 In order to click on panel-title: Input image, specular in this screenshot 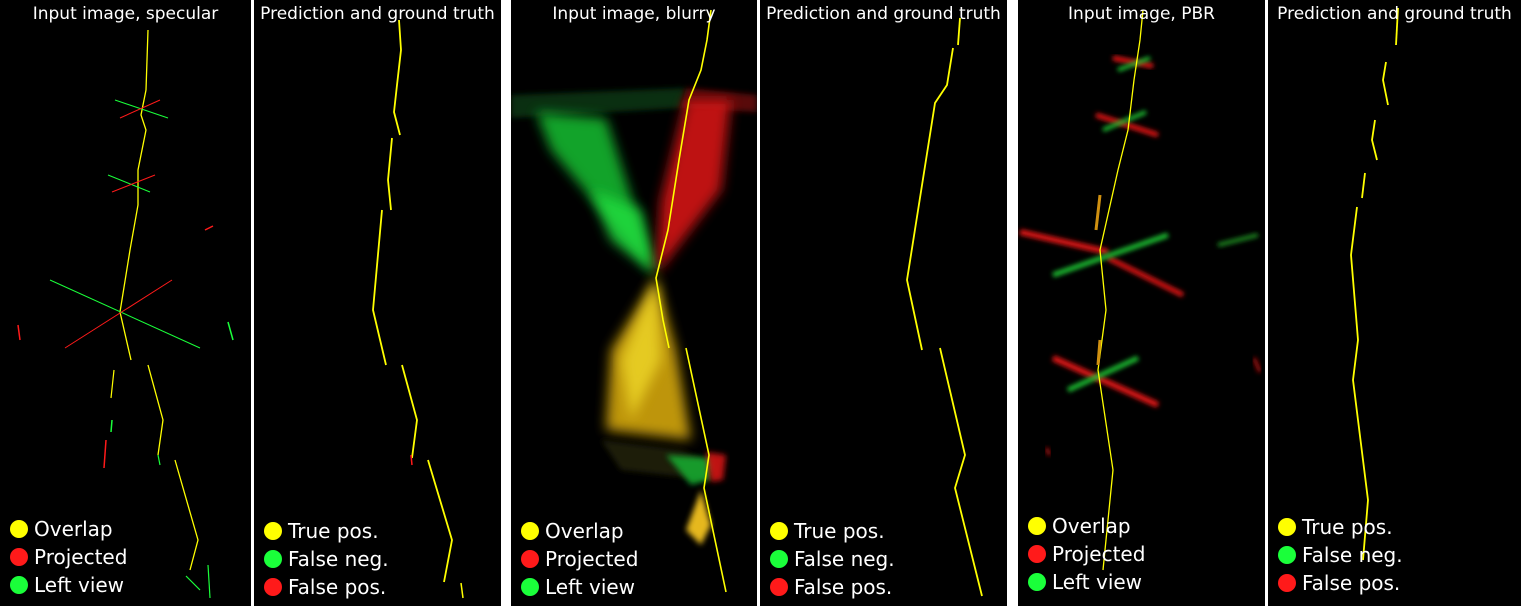, I will do `click(125, 14)`.